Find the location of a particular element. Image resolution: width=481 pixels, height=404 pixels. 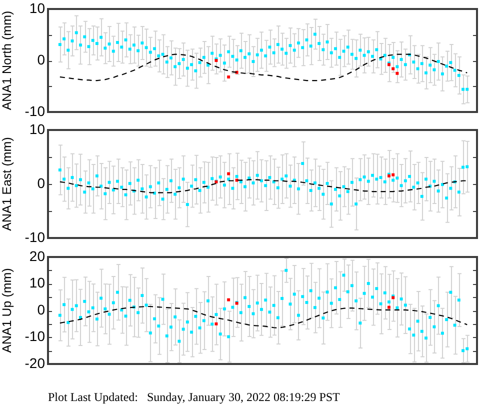

y-tick-label: -20 is located at coordinates (35, 362).